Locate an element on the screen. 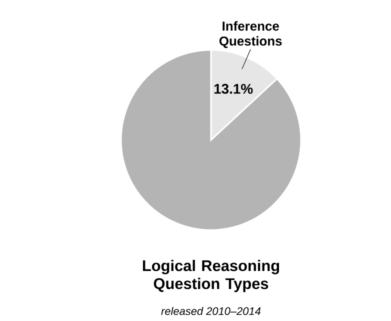  text: Logical Reasoning Question Types is located at coordinates (211, 276).